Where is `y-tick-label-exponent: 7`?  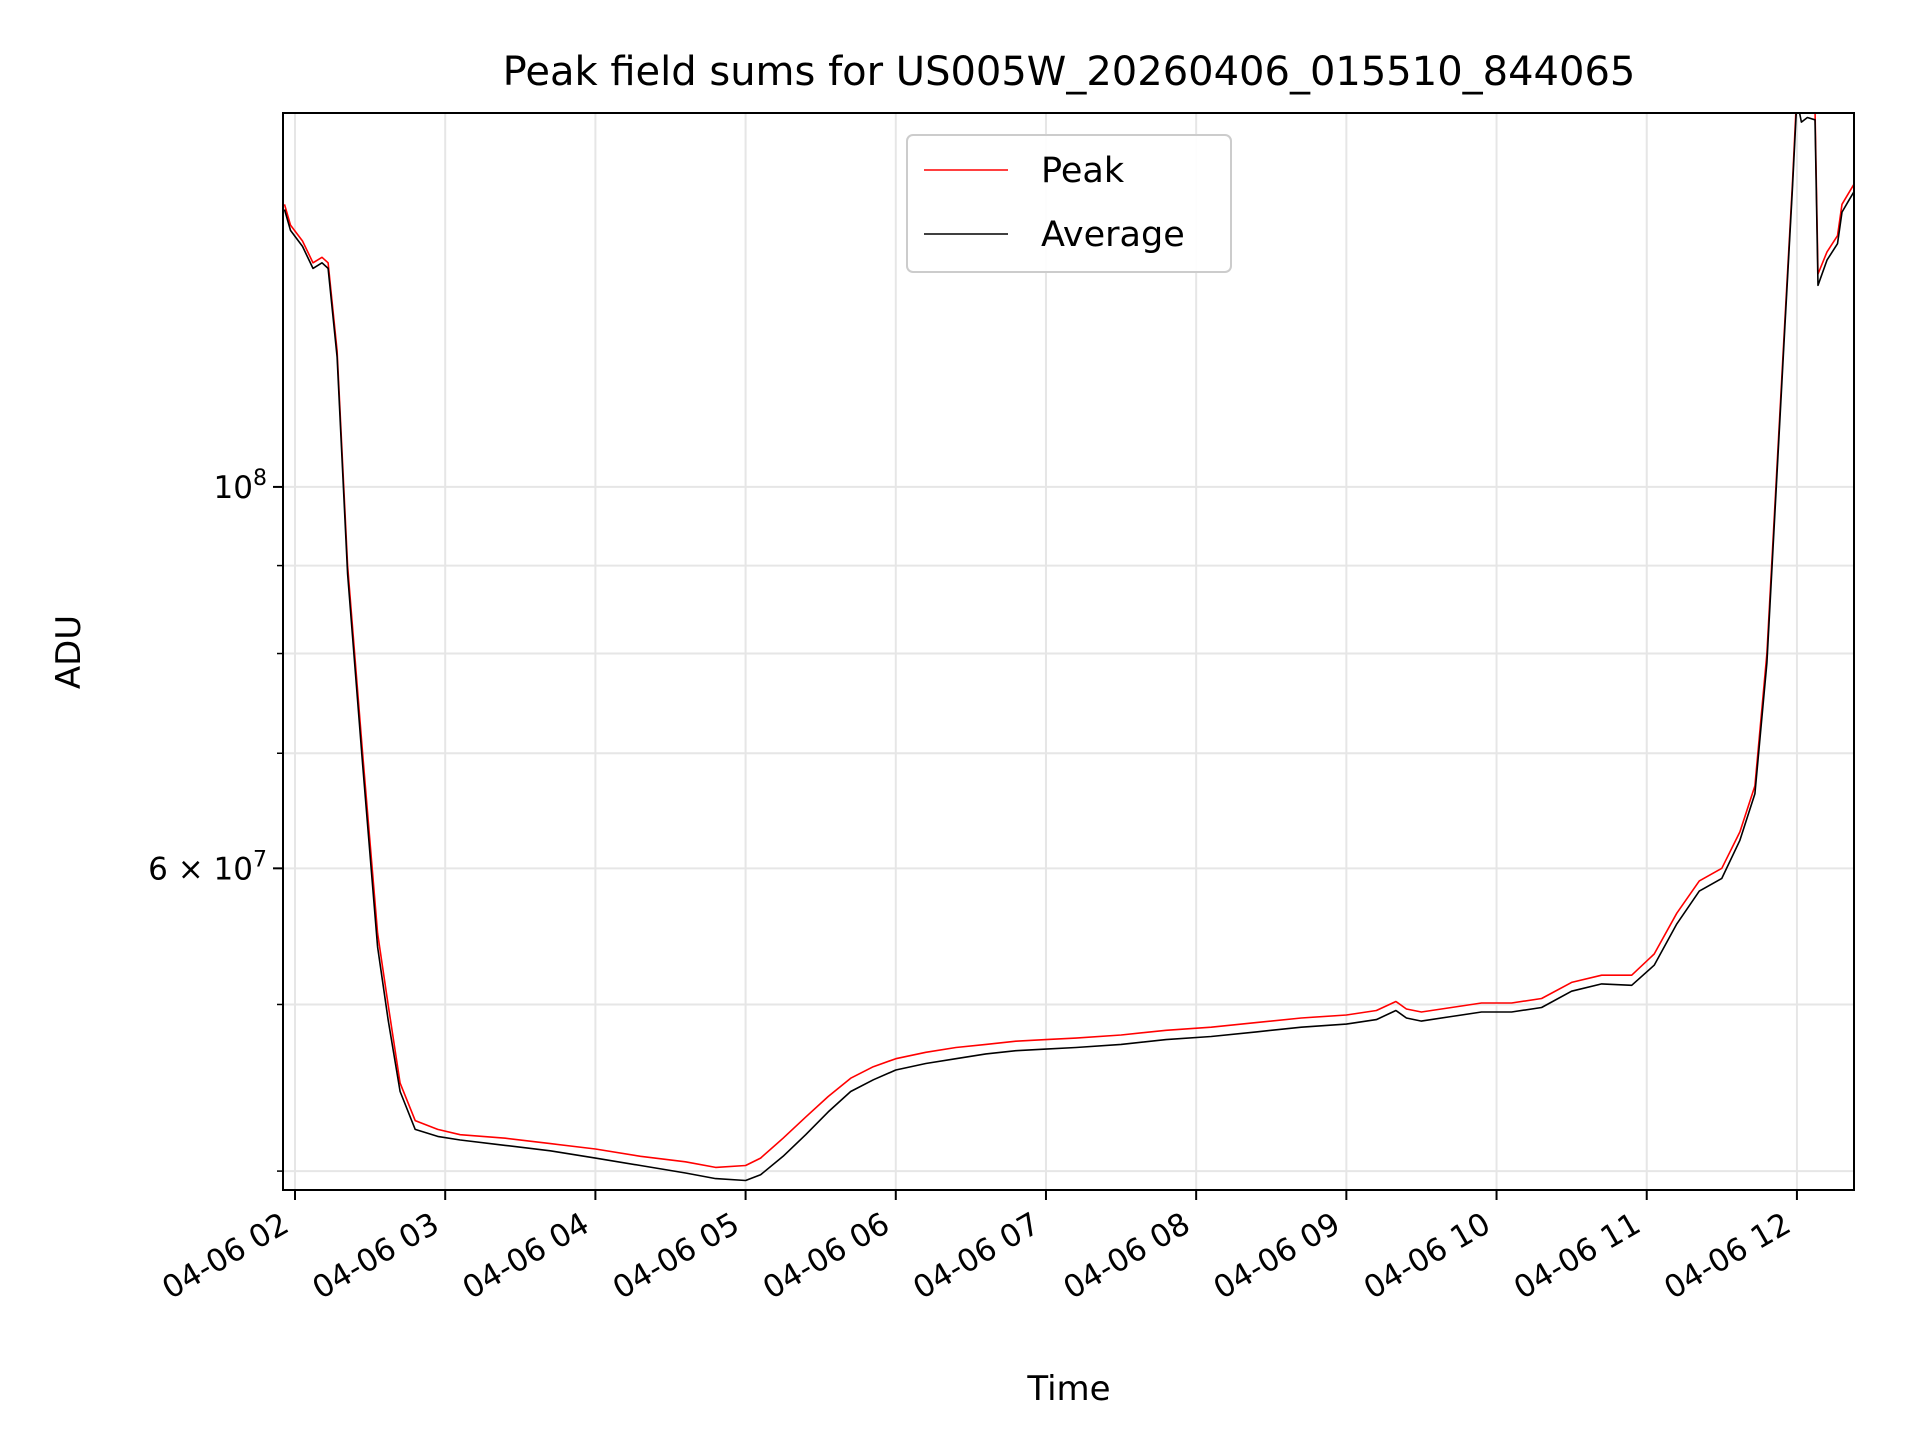
y-tick-label-exponent: 7 is located at coordinates (260, 859).